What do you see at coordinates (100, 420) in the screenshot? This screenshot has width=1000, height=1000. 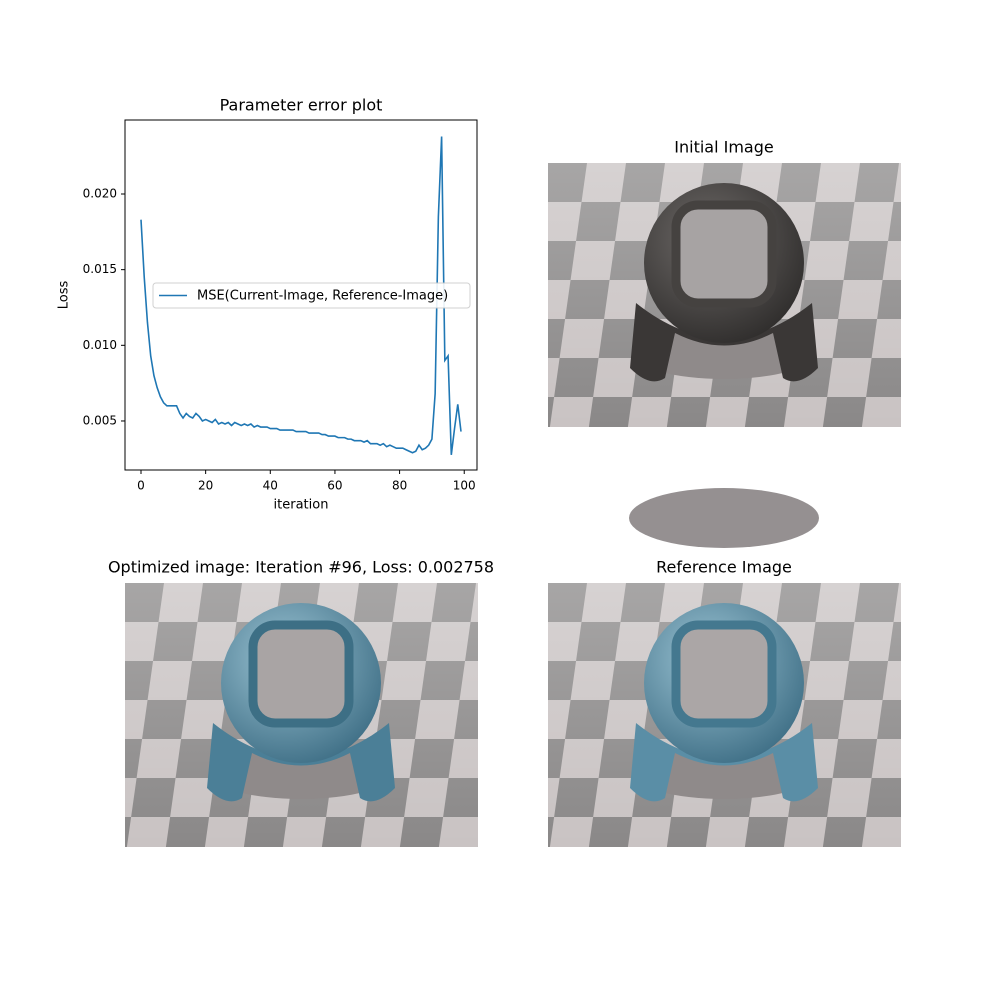 I see `y-tick-label: 0.005` at bounding box center [100, 420].